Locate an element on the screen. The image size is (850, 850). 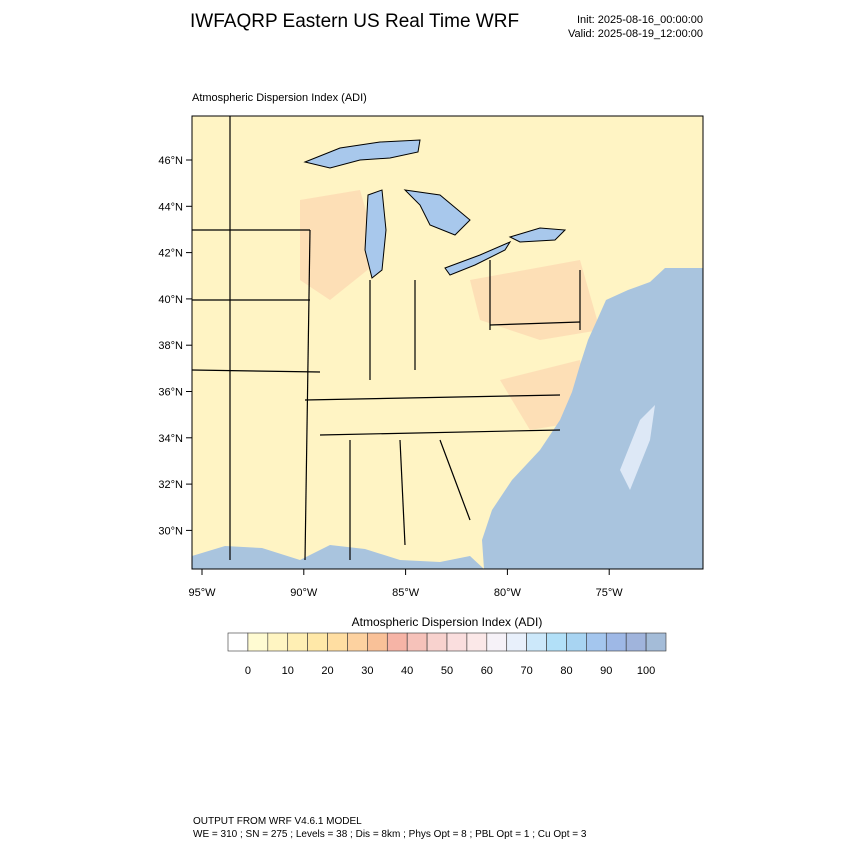
map-label: Atmospheric Dispersion Index (ADI) is located at coordinates (279, 98).